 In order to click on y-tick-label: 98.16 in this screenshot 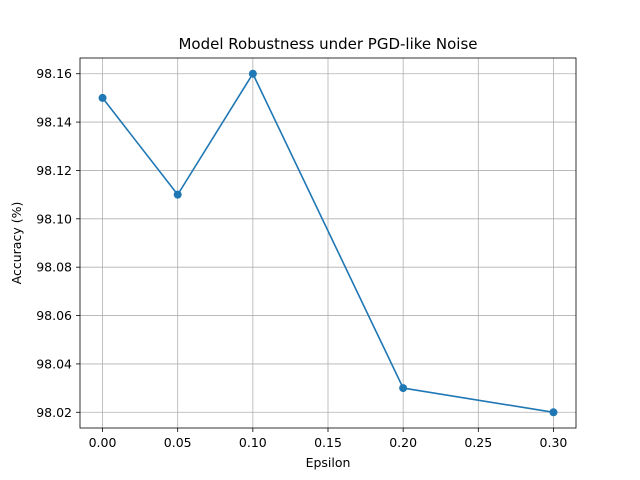, I will do `click(54, 73)`.